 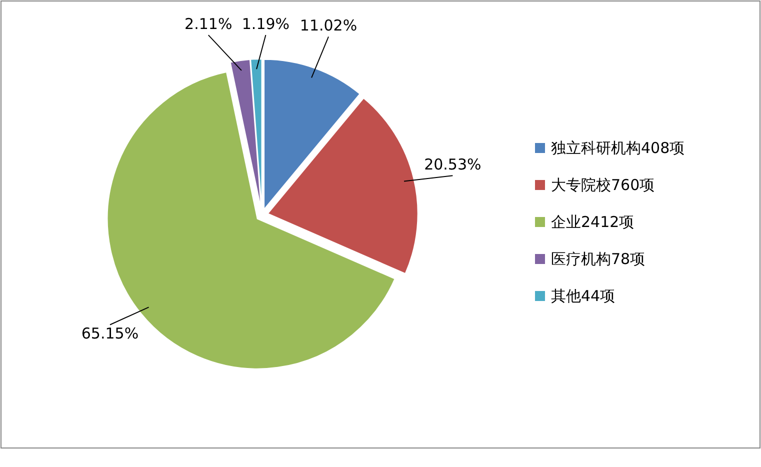 What do you see at coordinates (110, 333) in the screenshot?
I see `data-label: 65.15%` at bounding box center [110, 333].